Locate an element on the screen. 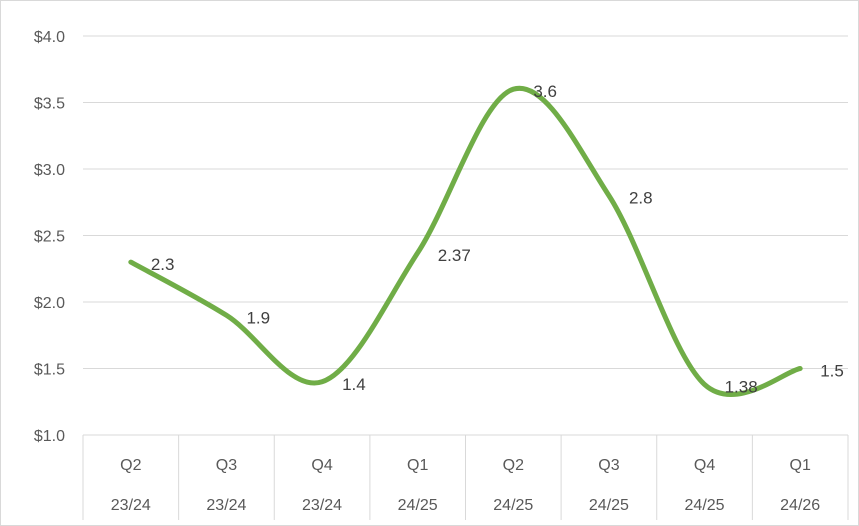  y-tick-label: $3.0 is located at coordinates (49, 170).